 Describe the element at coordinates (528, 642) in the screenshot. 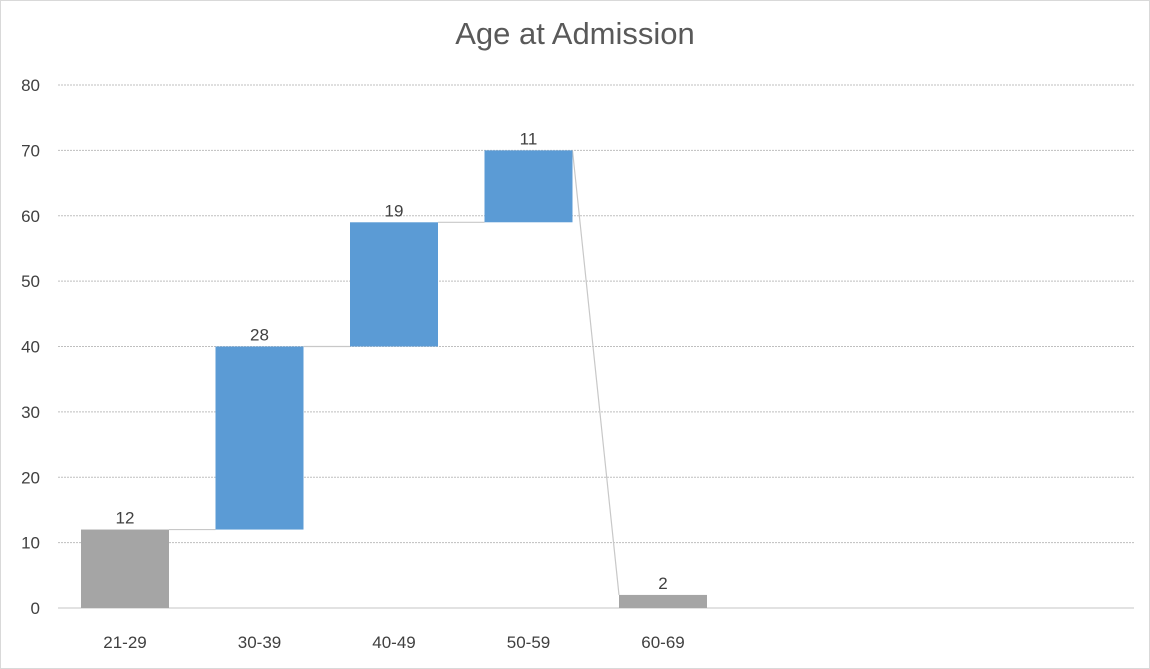

I see `x-tick-label: 50-59` at that location.